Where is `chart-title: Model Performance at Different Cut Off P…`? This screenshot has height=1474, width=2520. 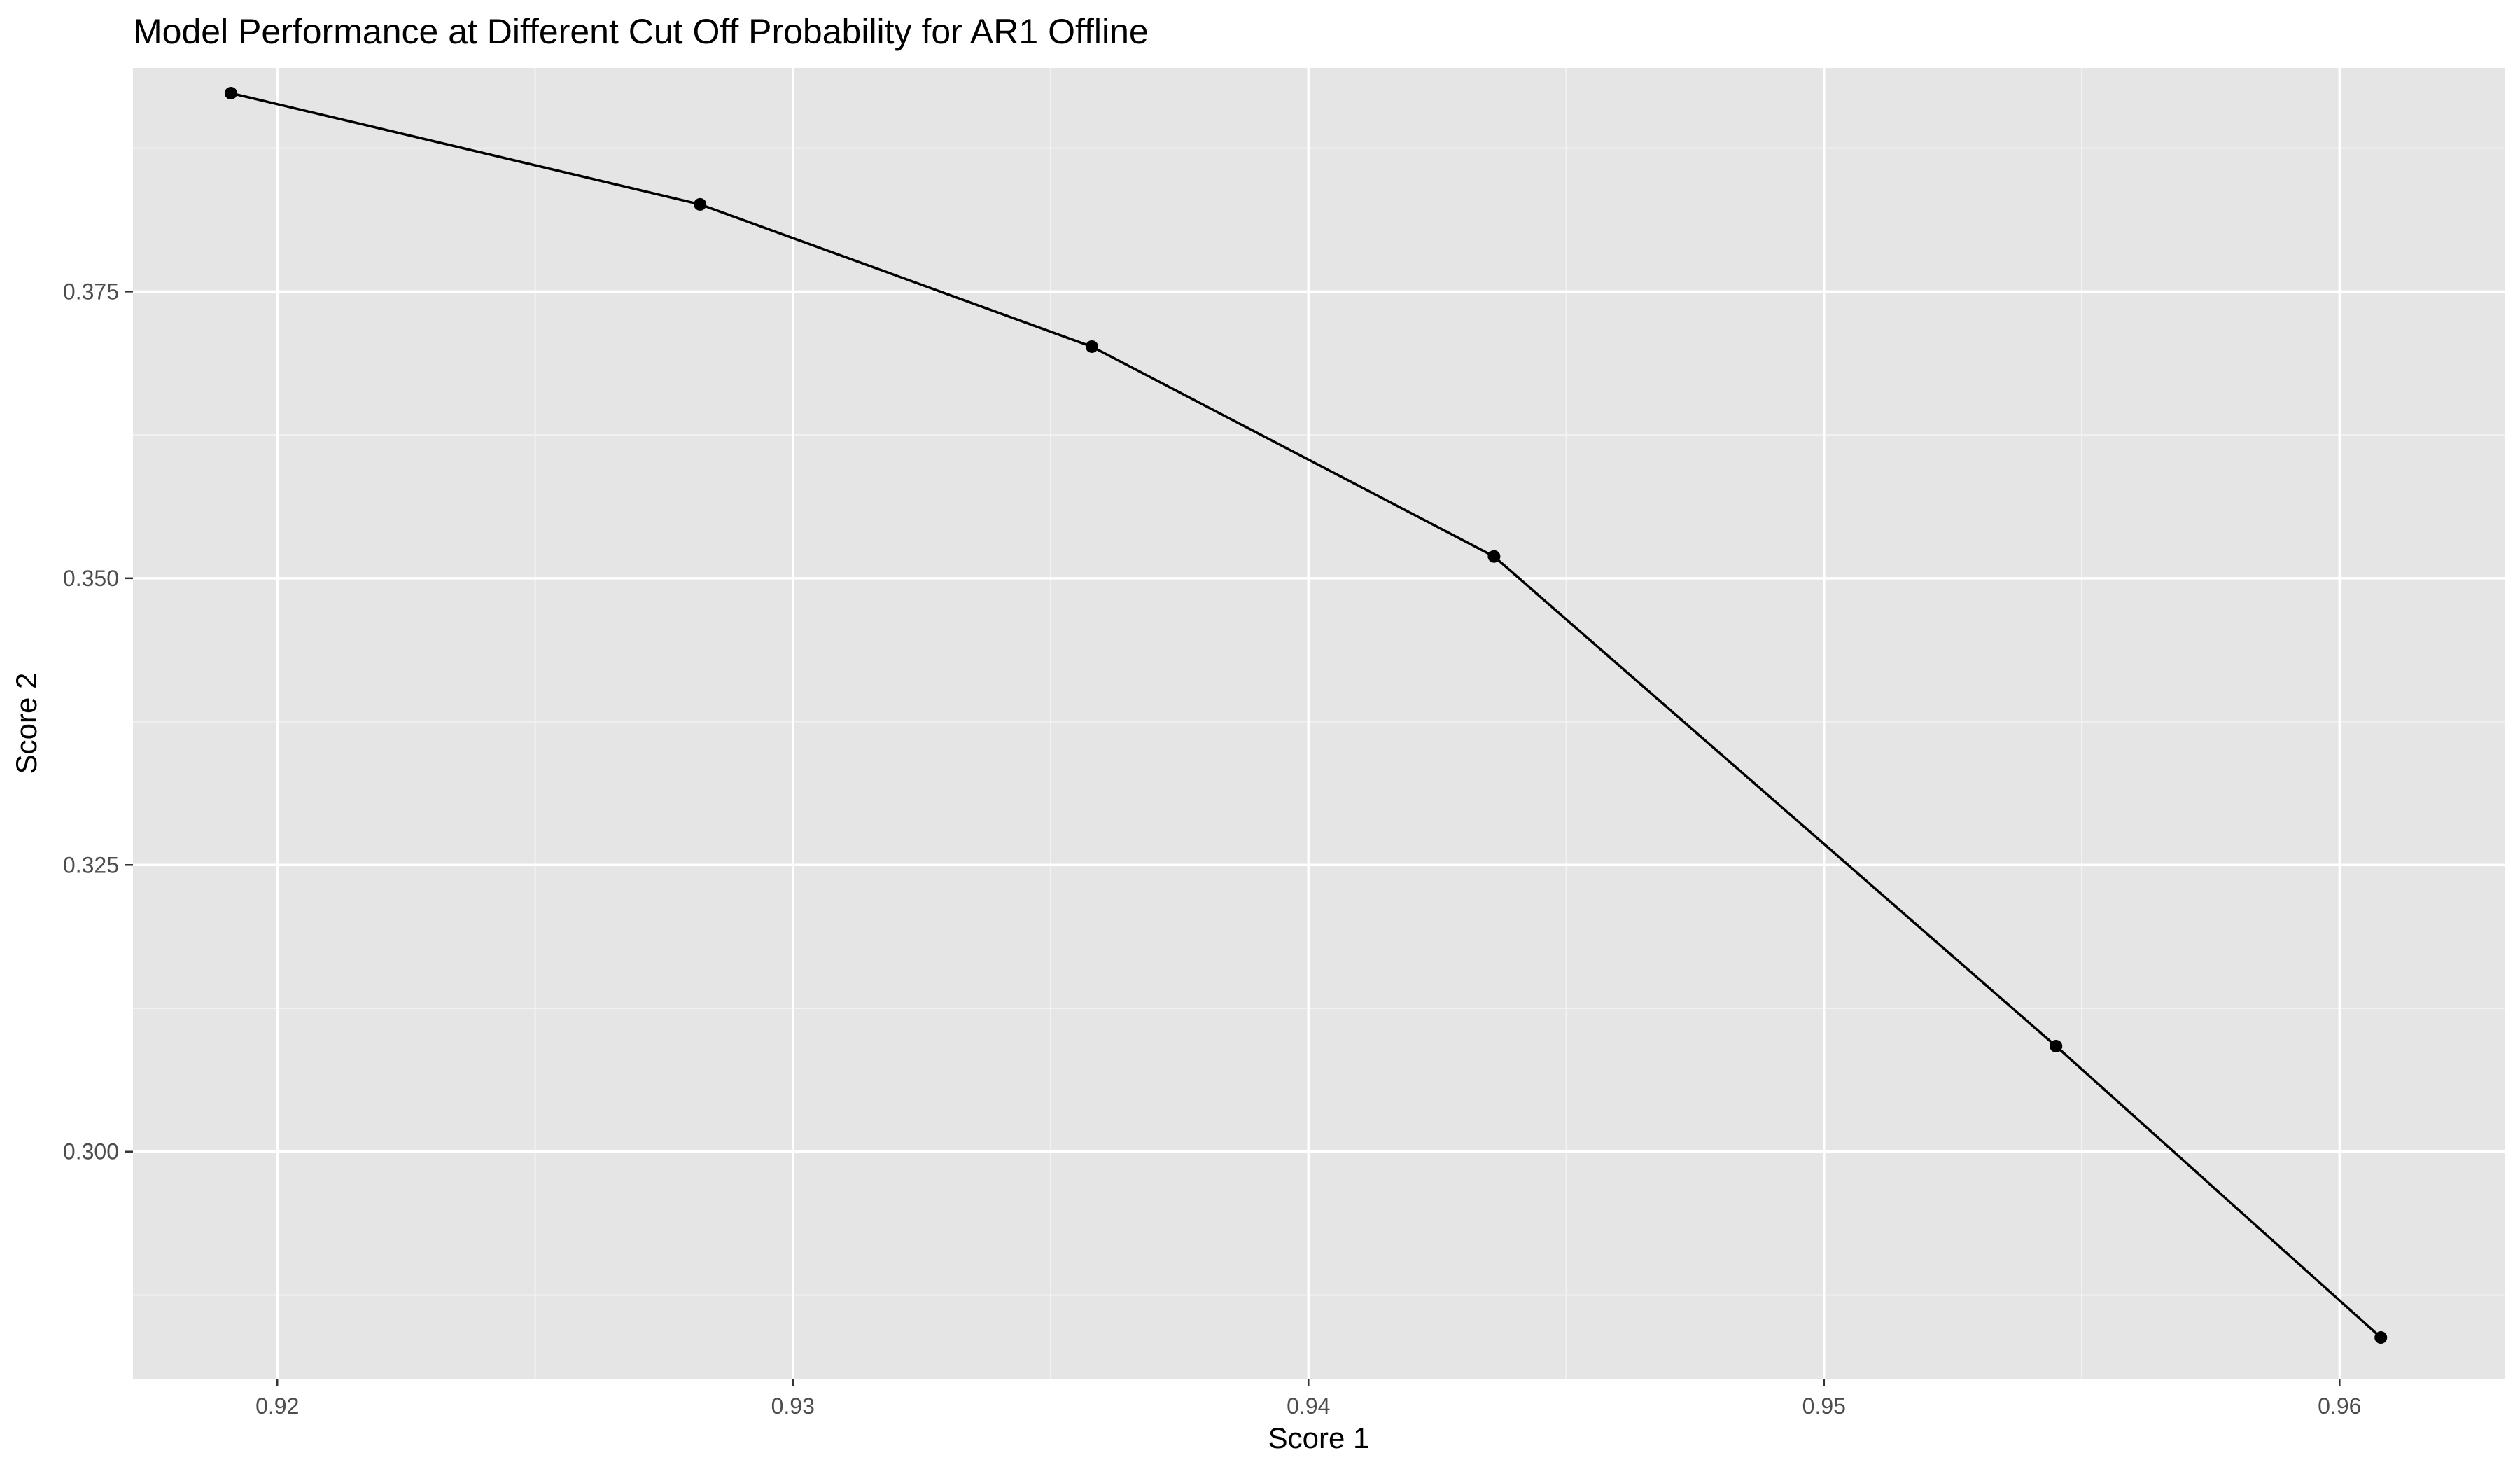 chart-title: Model Performance at Different Cut Off P… is located at coordinates (641, 32).